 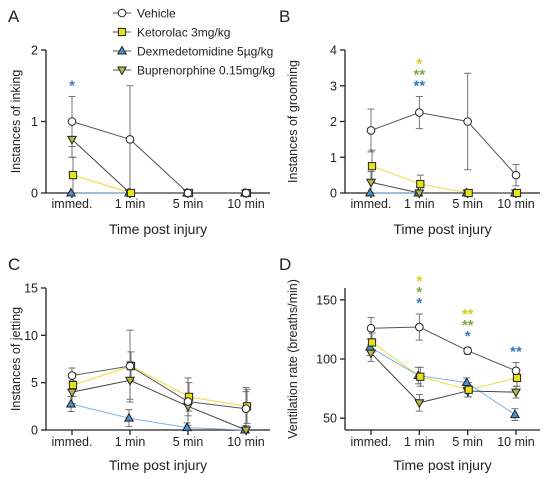 What do you see at coordinates (333, 51) in the screenshot?
I see `y-tick-label: 4` at bounding box center [333, 51].